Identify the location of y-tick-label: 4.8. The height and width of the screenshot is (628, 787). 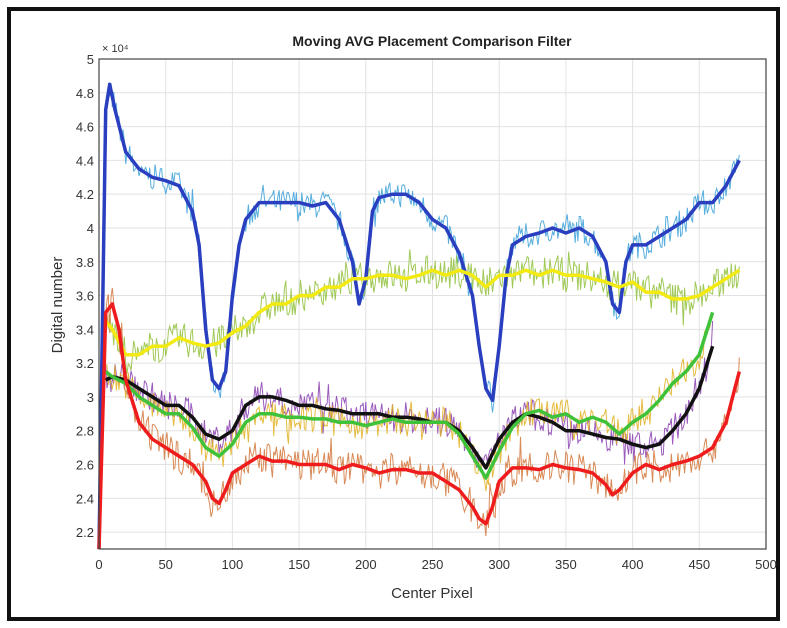
(85, 93).